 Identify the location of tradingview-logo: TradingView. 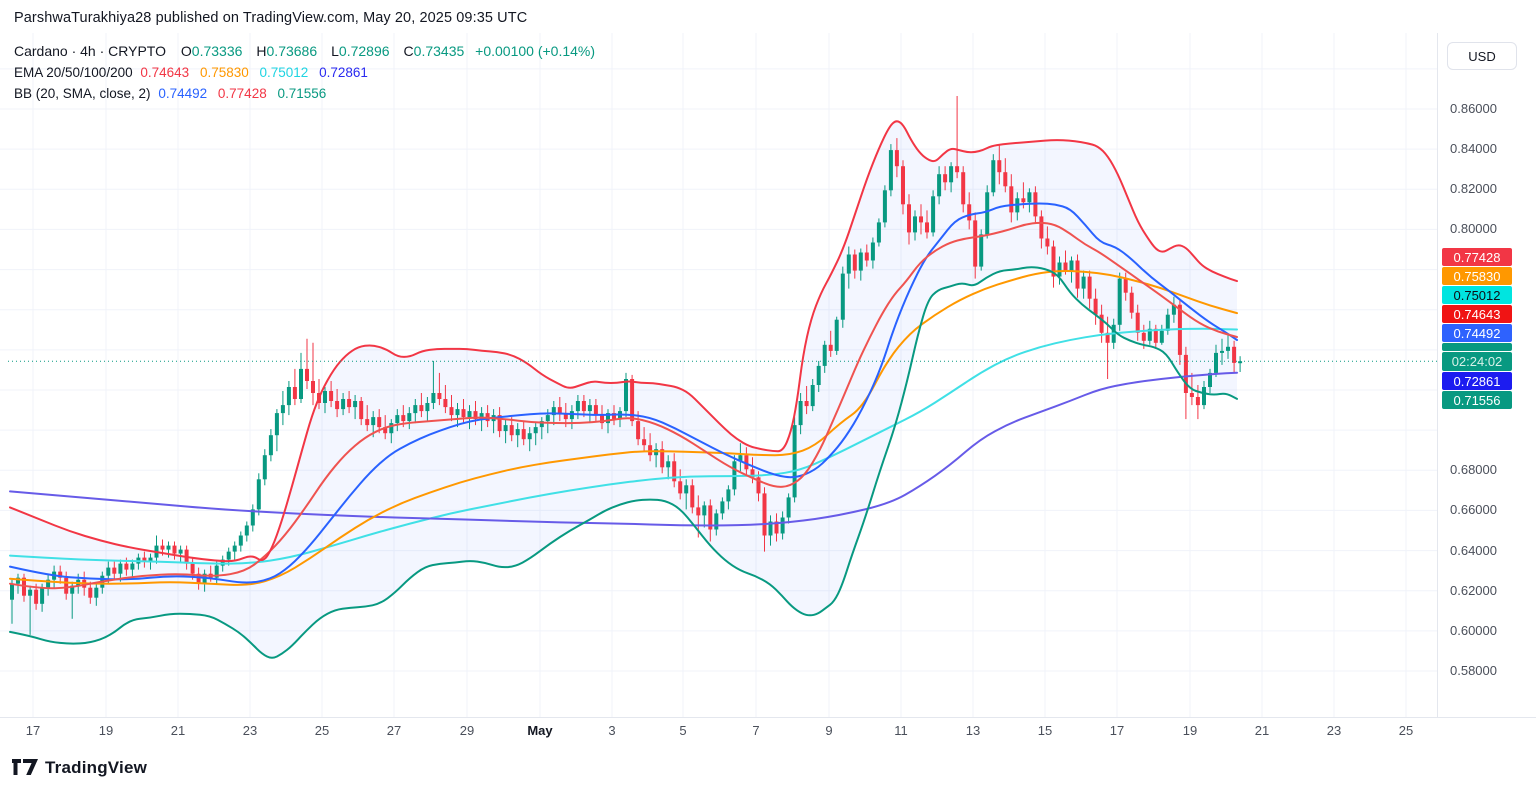
(79, 768).